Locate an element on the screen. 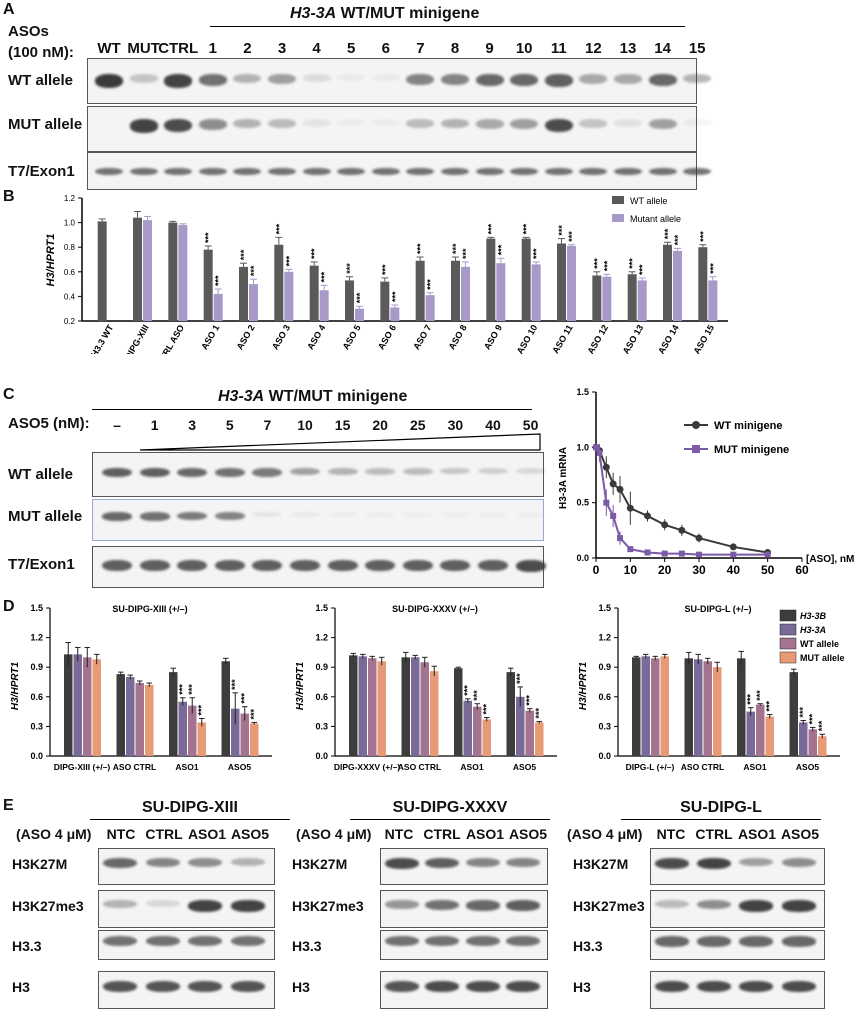 The width and height of the screenshot is (865, 1009). panel-a-lane-9: 7 is located at coordinates (420, 48).